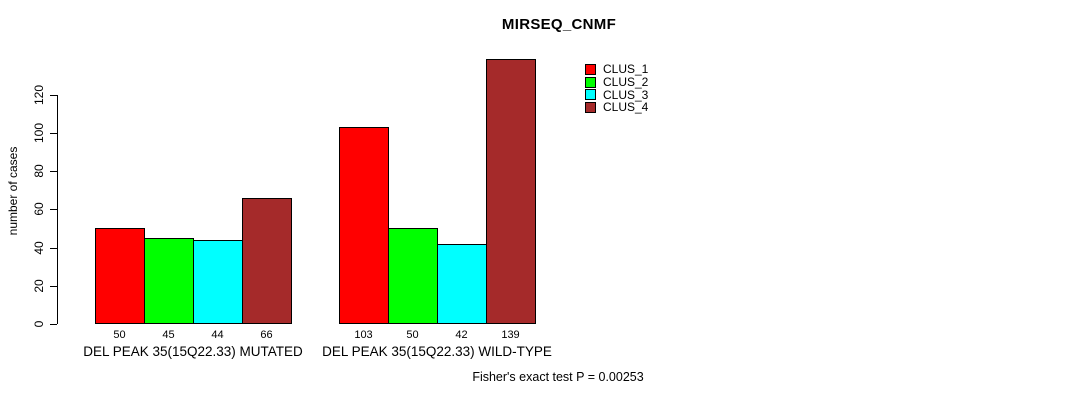  I want to click on x-category-label: DEL PEAK 35(15Q22.33) WILD-TYPE, so click(437, 351).